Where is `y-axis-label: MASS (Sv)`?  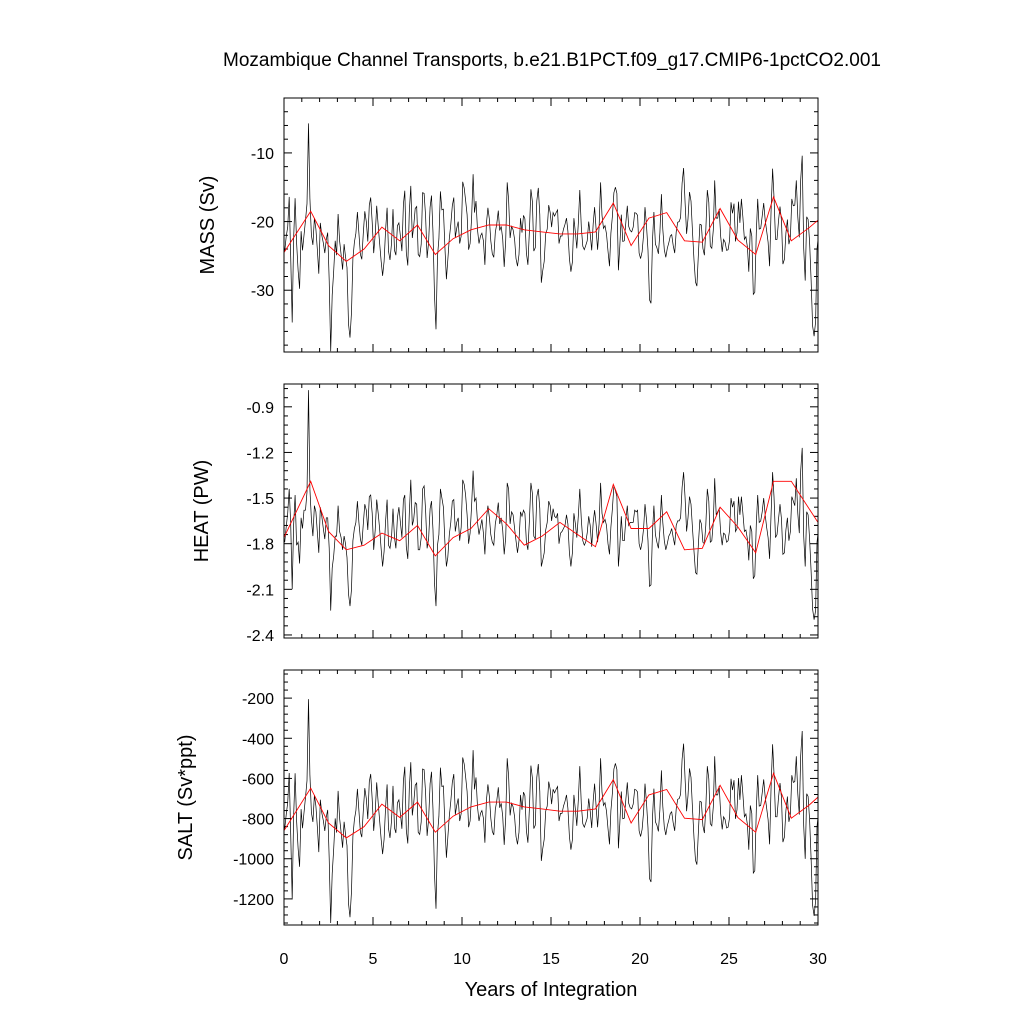 y-axis-label: MASS (Sv) is located at coordinates (208, 225).